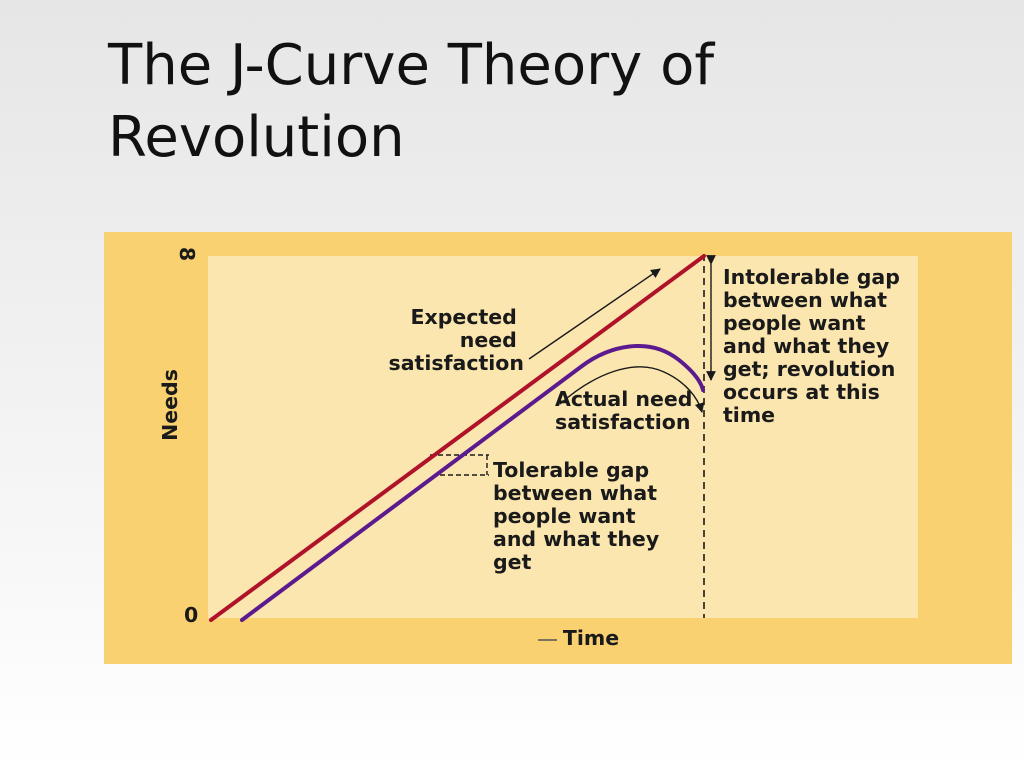 Image resolution: width=1024 pixels, height=768 pixels. I want to click on y-axis-min-label: 0, so click(191, 615).